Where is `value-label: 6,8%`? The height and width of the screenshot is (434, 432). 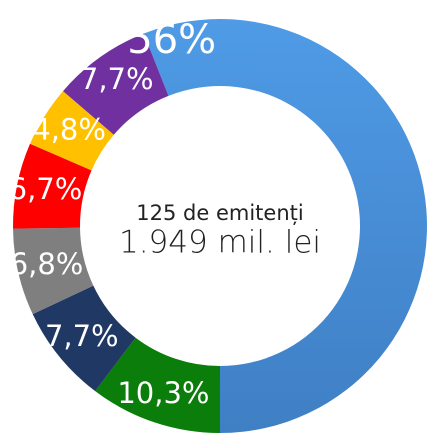 value-label: 6,8% is located at coordinates (47, 264).